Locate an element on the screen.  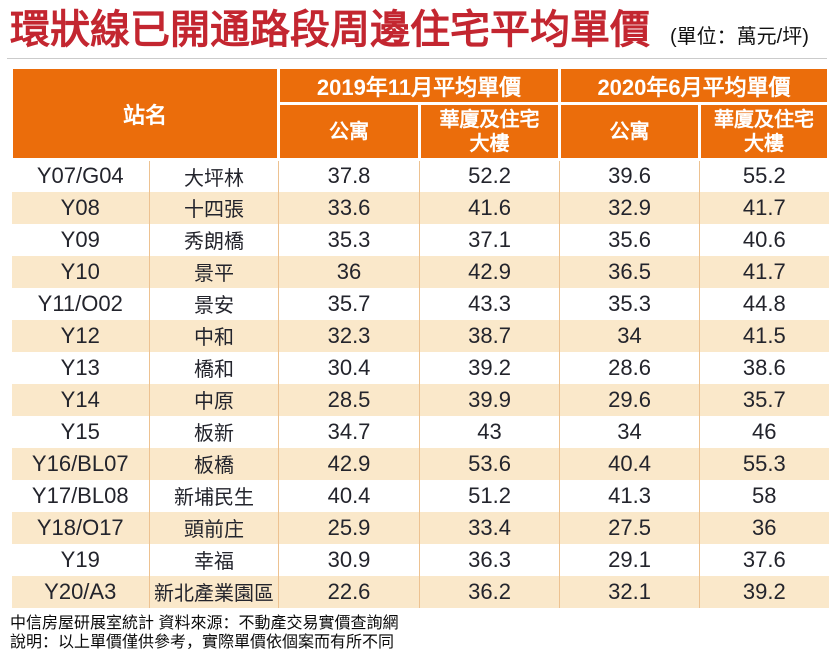
price-2019-apartment: 42.9 is located at coordinates (349, 463).